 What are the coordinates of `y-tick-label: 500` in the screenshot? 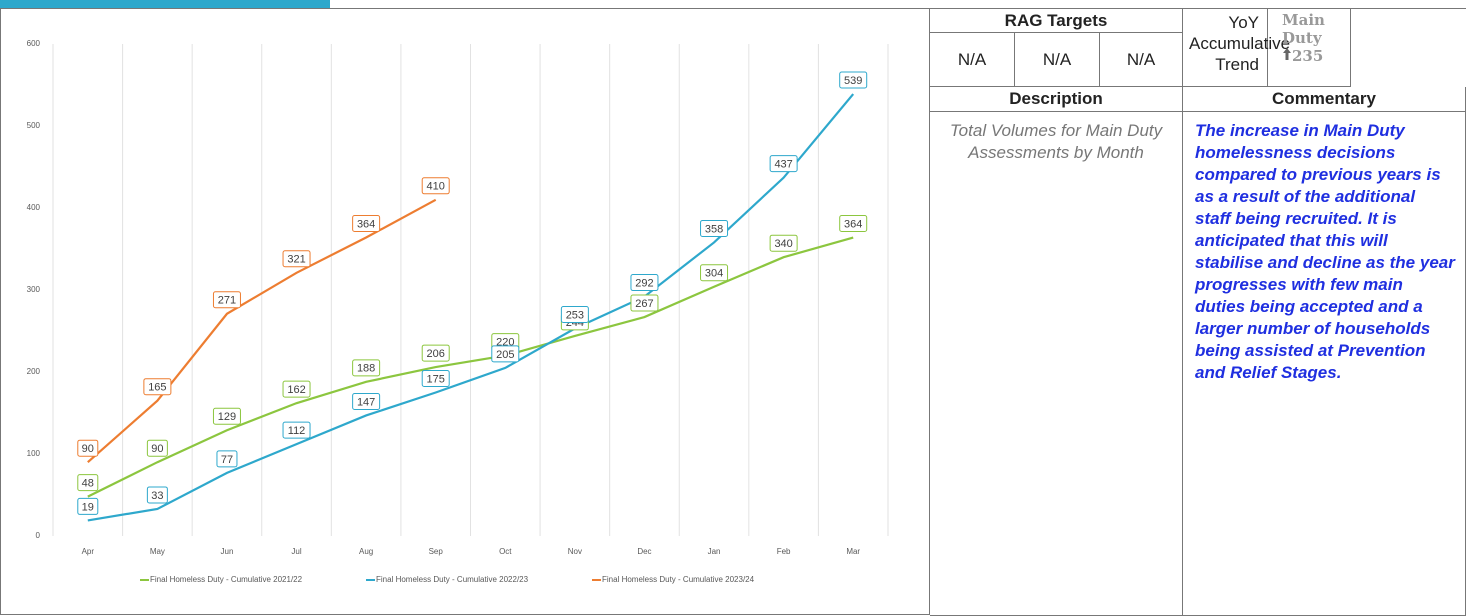 It's located at (34, 125).